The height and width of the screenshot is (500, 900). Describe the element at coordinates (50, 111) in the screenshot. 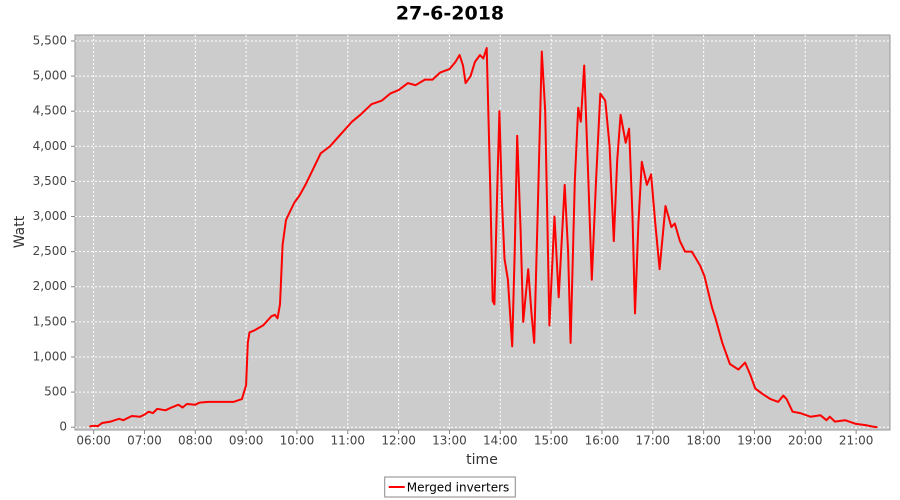

I see `y-tick-label: 4,500` at that location.